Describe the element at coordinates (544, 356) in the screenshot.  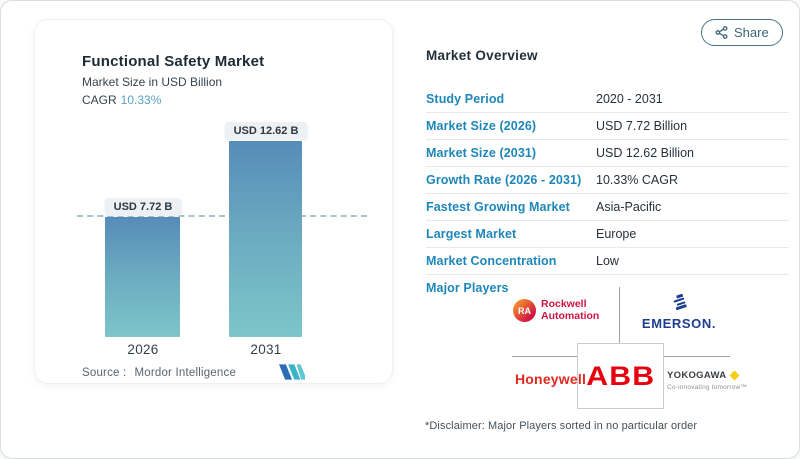
I see `logo-divider-horizontal-left` at that location.